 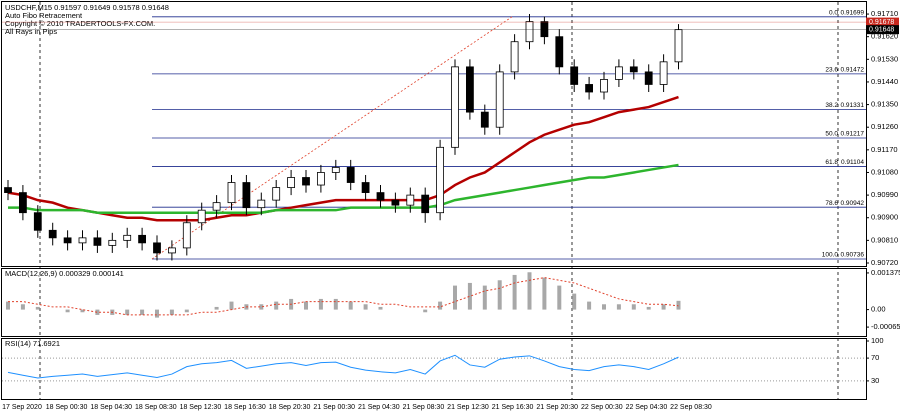 What do you see at coordinates (884, 171) in the screenshot?
I see `y-tick-label: 0.91080` at bounding box center [884, 171].